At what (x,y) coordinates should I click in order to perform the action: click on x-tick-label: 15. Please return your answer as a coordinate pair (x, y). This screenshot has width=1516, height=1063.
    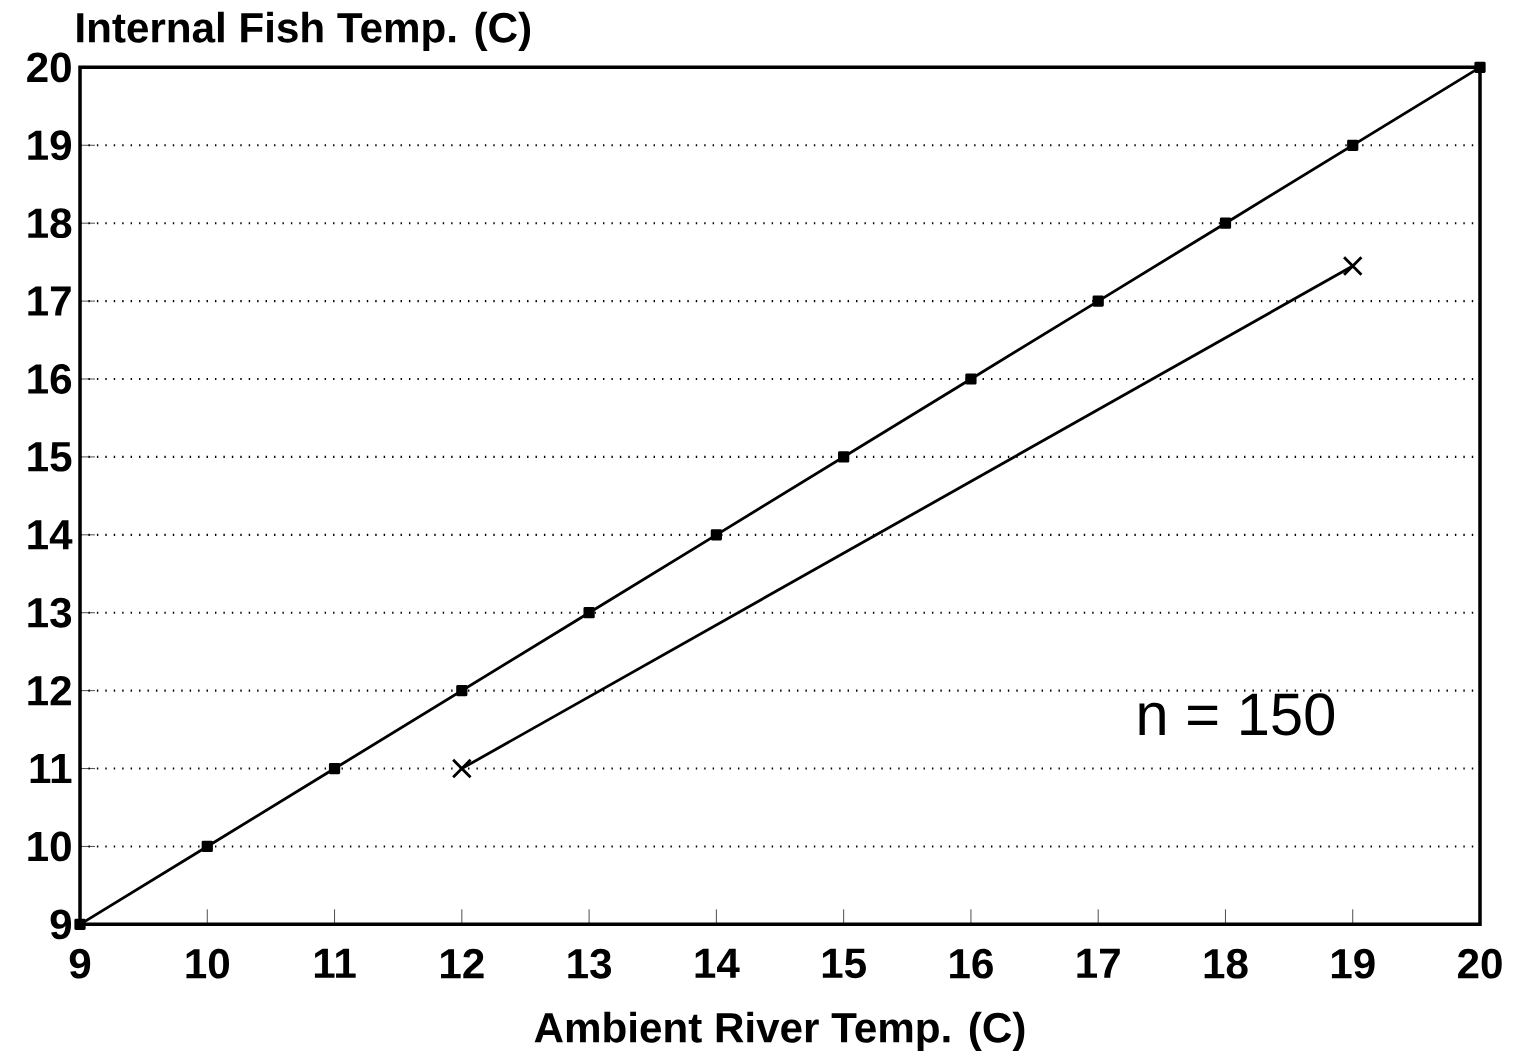
    Looking at the image, I should click on (844, 963).